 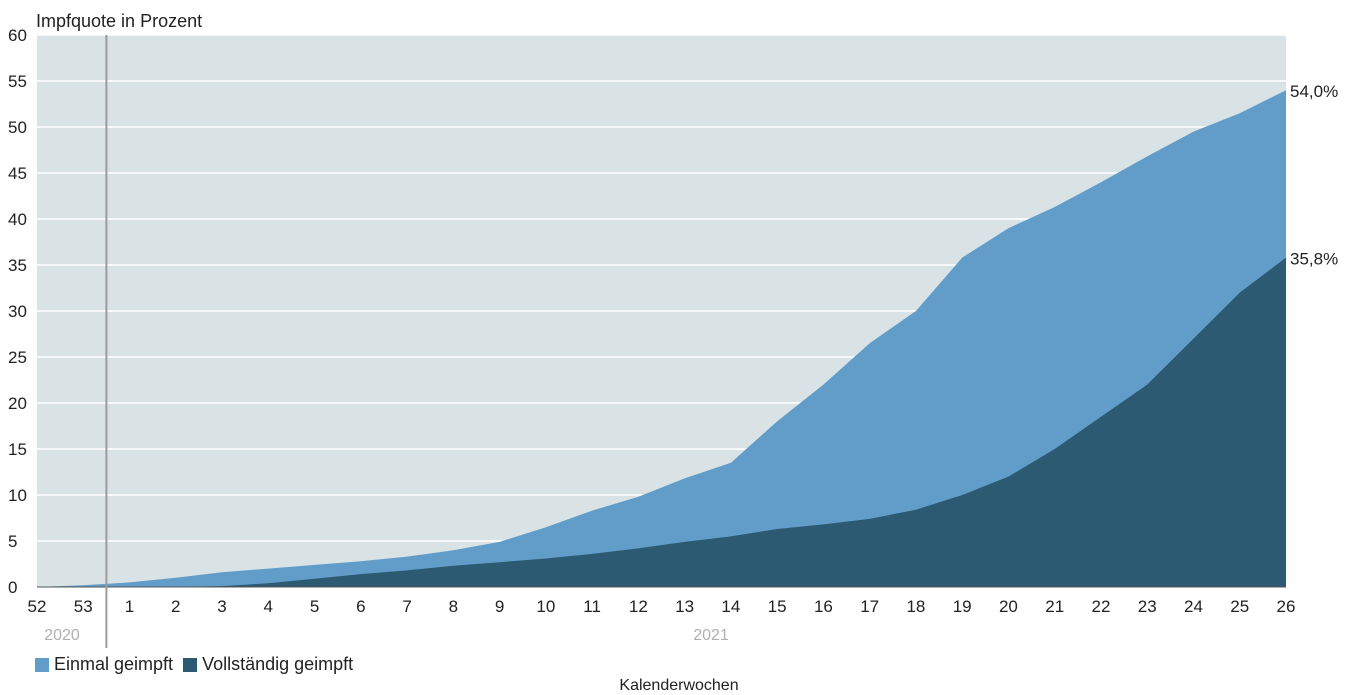 What do you see at coordinates (17, 265) in the screenshot?
I see `y-tick-label: 35` at bounding box center [17, 265].